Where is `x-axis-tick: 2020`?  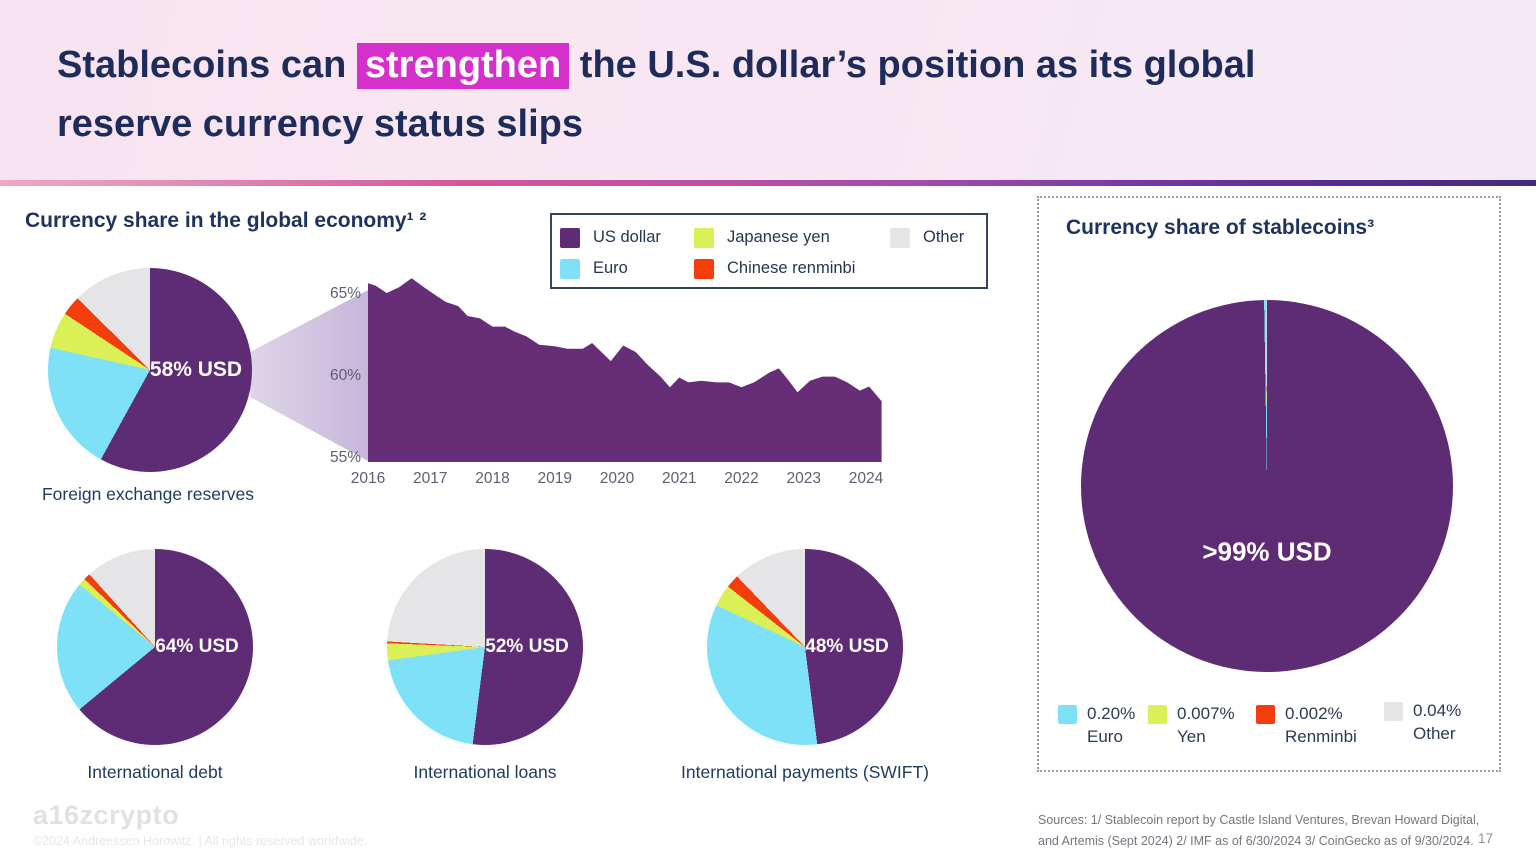 x-axis-tick: 2020 is located at coordinates (617, 478).